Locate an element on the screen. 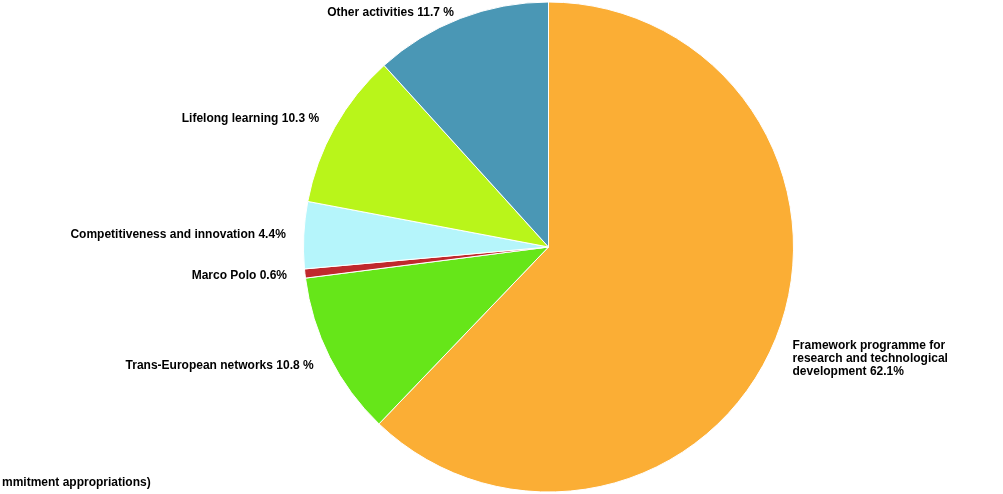 The image size is (1003, 494). slice-label: Marco Polo 0.6% is located at coordinates (239, 275).